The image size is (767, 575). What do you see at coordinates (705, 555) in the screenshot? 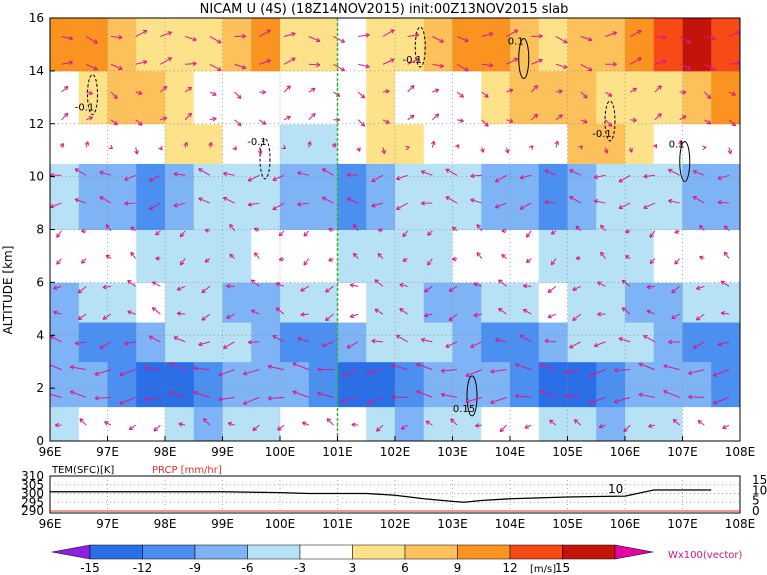
I see `vector-scale-label: Wx100(vector)` at bounding box center [705, 555].